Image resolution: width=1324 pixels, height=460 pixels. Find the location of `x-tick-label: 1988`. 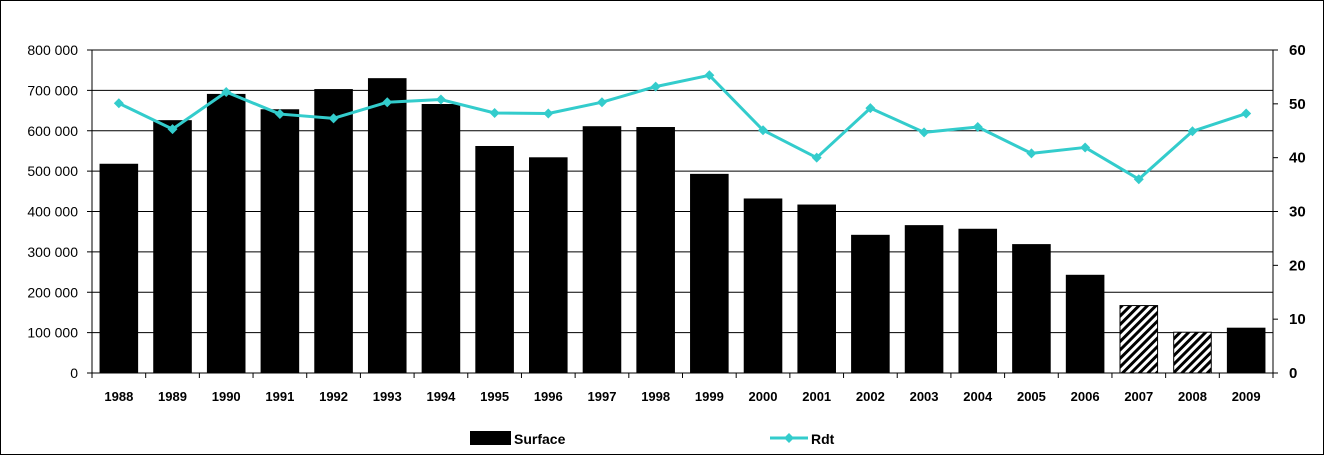

x-tick-label: 1988 is located at coordinates (118, 396).